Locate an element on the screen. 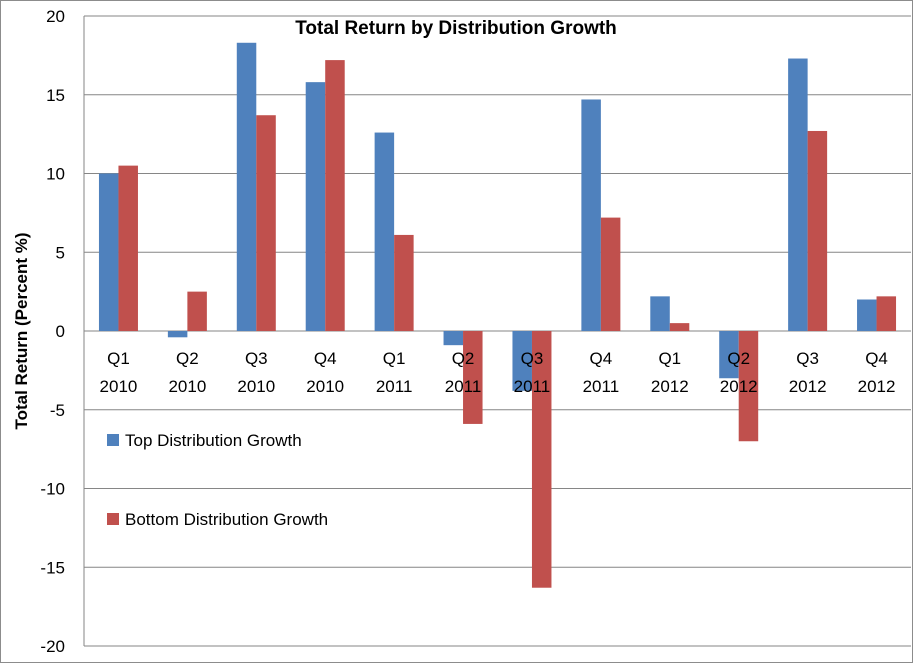 The width and height of the screenshot is (913, 667). legend-label: Top Distribution Growth is located at coordinates (213, 440).